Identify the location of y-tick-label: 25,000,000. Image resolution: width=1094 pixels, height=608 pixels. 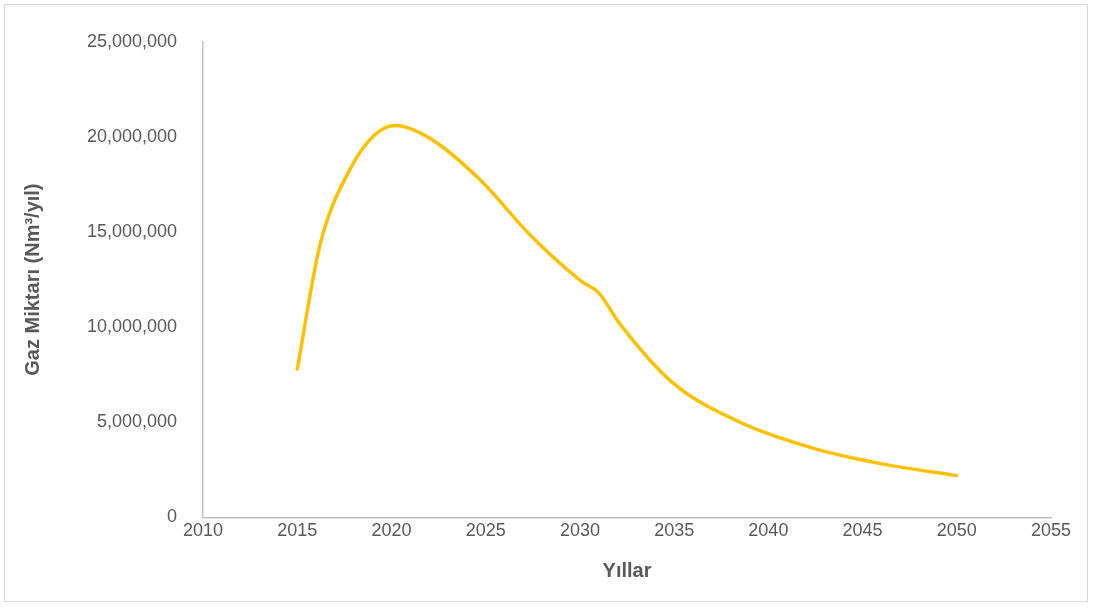
(132, 40).